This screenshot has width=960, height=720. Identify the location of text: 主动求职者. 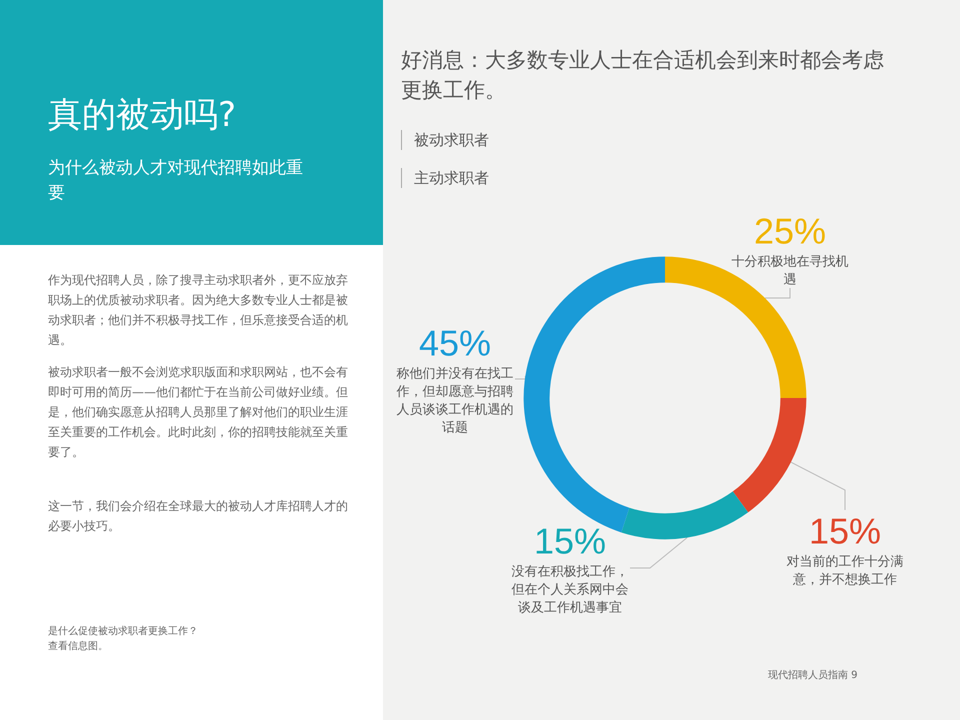
(445, 178).